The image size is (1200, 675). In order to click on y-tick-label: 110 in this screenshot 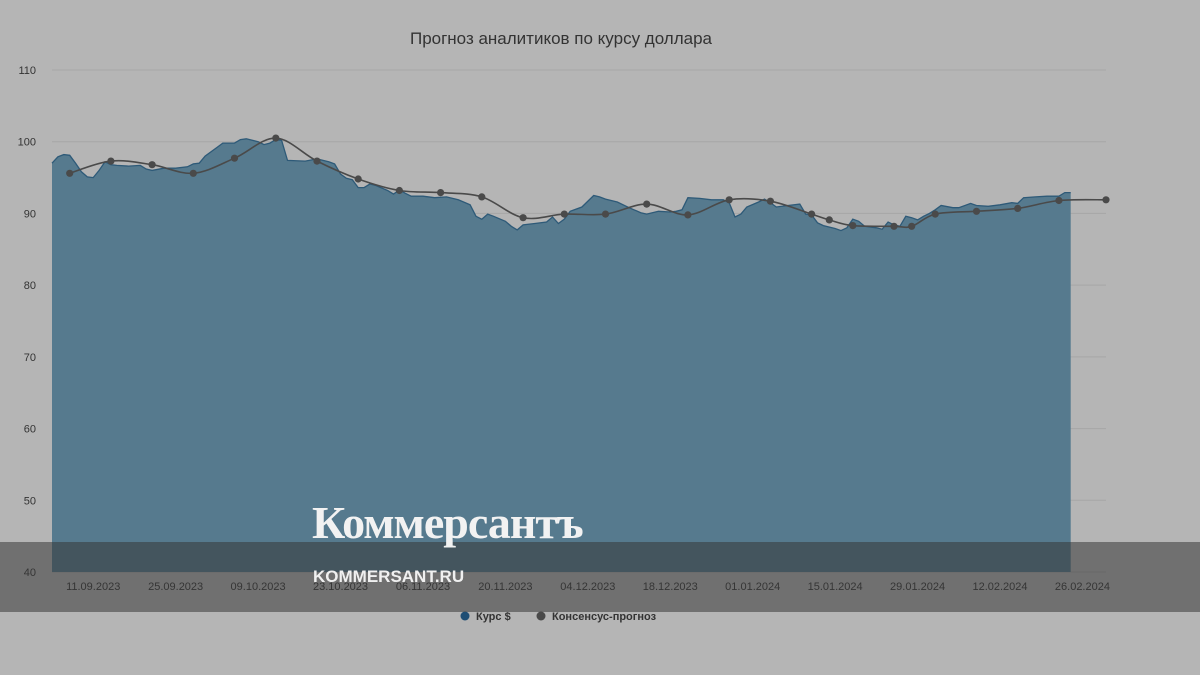, I will do `click(27, 71)`.